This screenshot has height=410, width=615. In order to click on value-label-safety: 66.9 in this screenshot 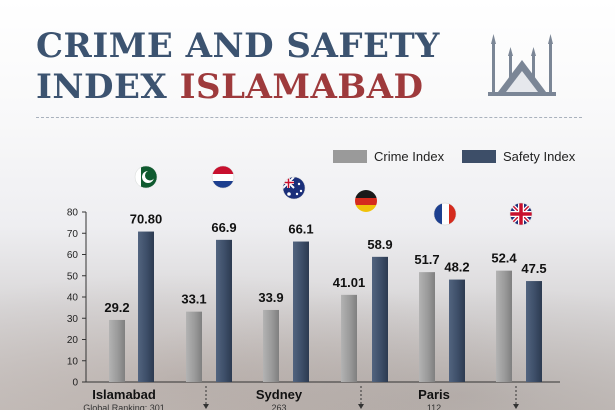, I will do `click(223, 227)`.